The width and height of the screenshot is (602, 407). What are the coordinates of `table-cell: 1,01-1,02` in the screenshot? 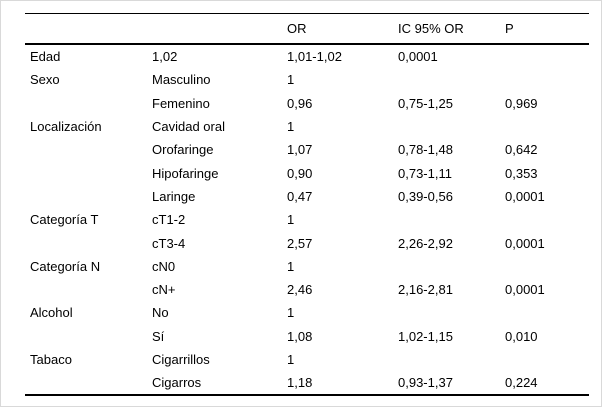 It's located at (314, 57).